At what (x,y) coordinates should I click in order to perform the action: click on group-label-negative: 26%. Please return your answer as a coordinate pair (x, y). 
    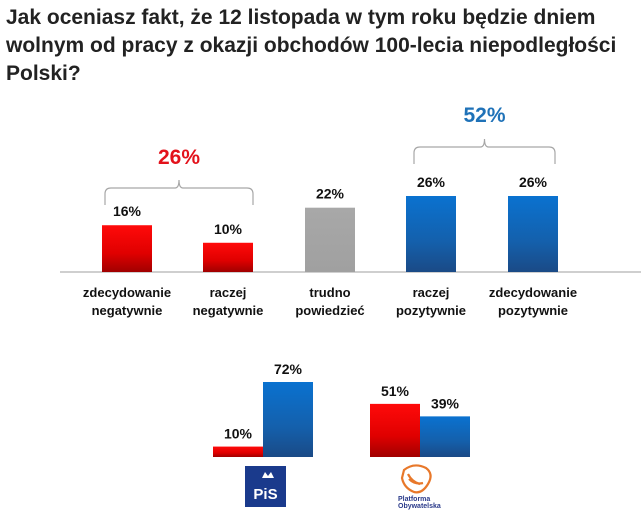
    Looking at the image, I should click on (179, 157).